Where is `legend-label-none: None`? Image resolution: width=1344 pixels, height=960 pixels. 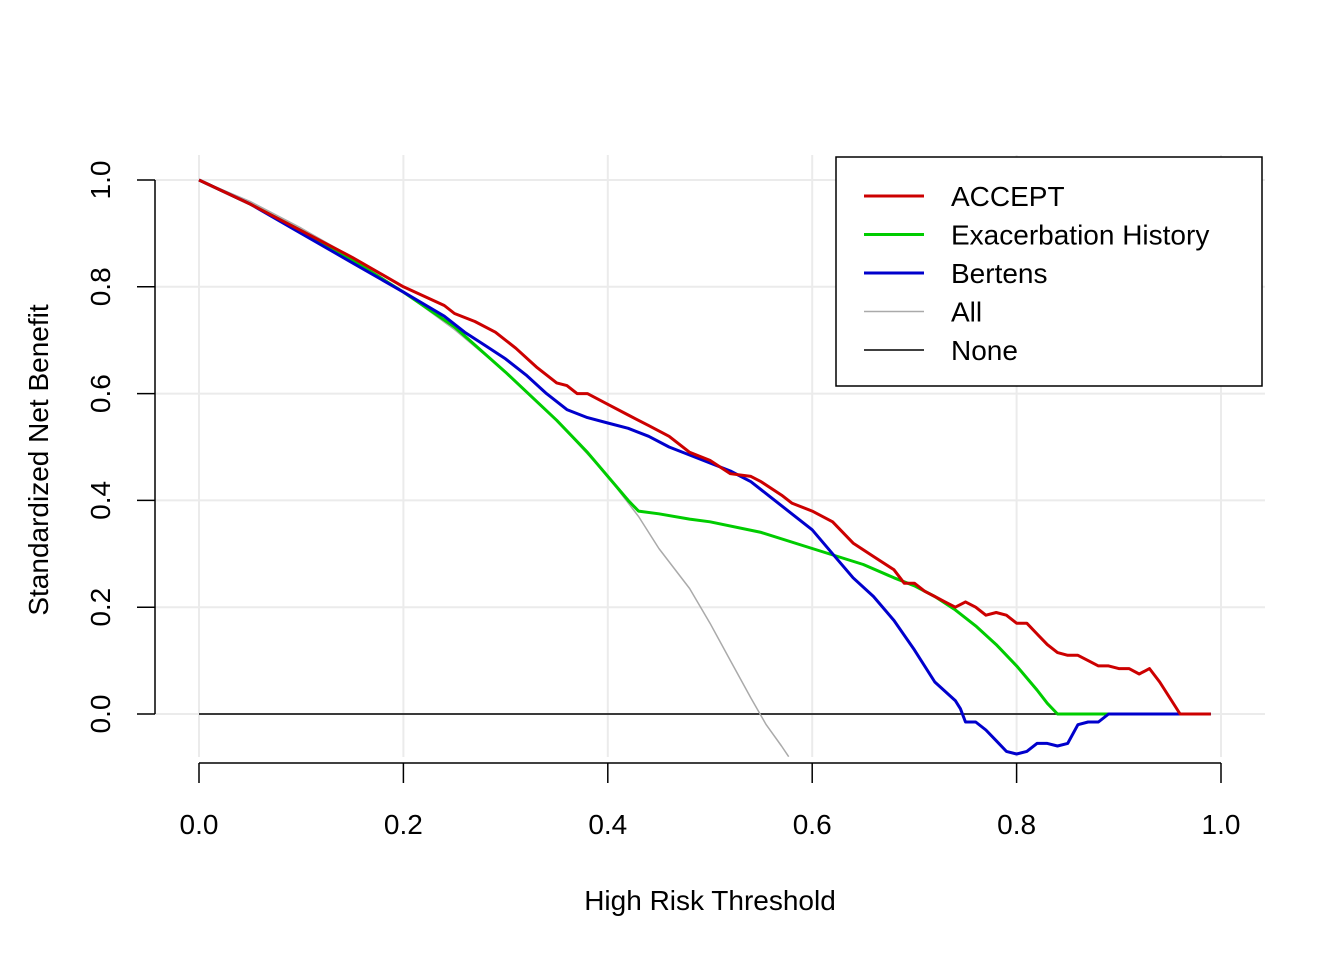 legend-label-none: None is located at coordinates (984, 350).